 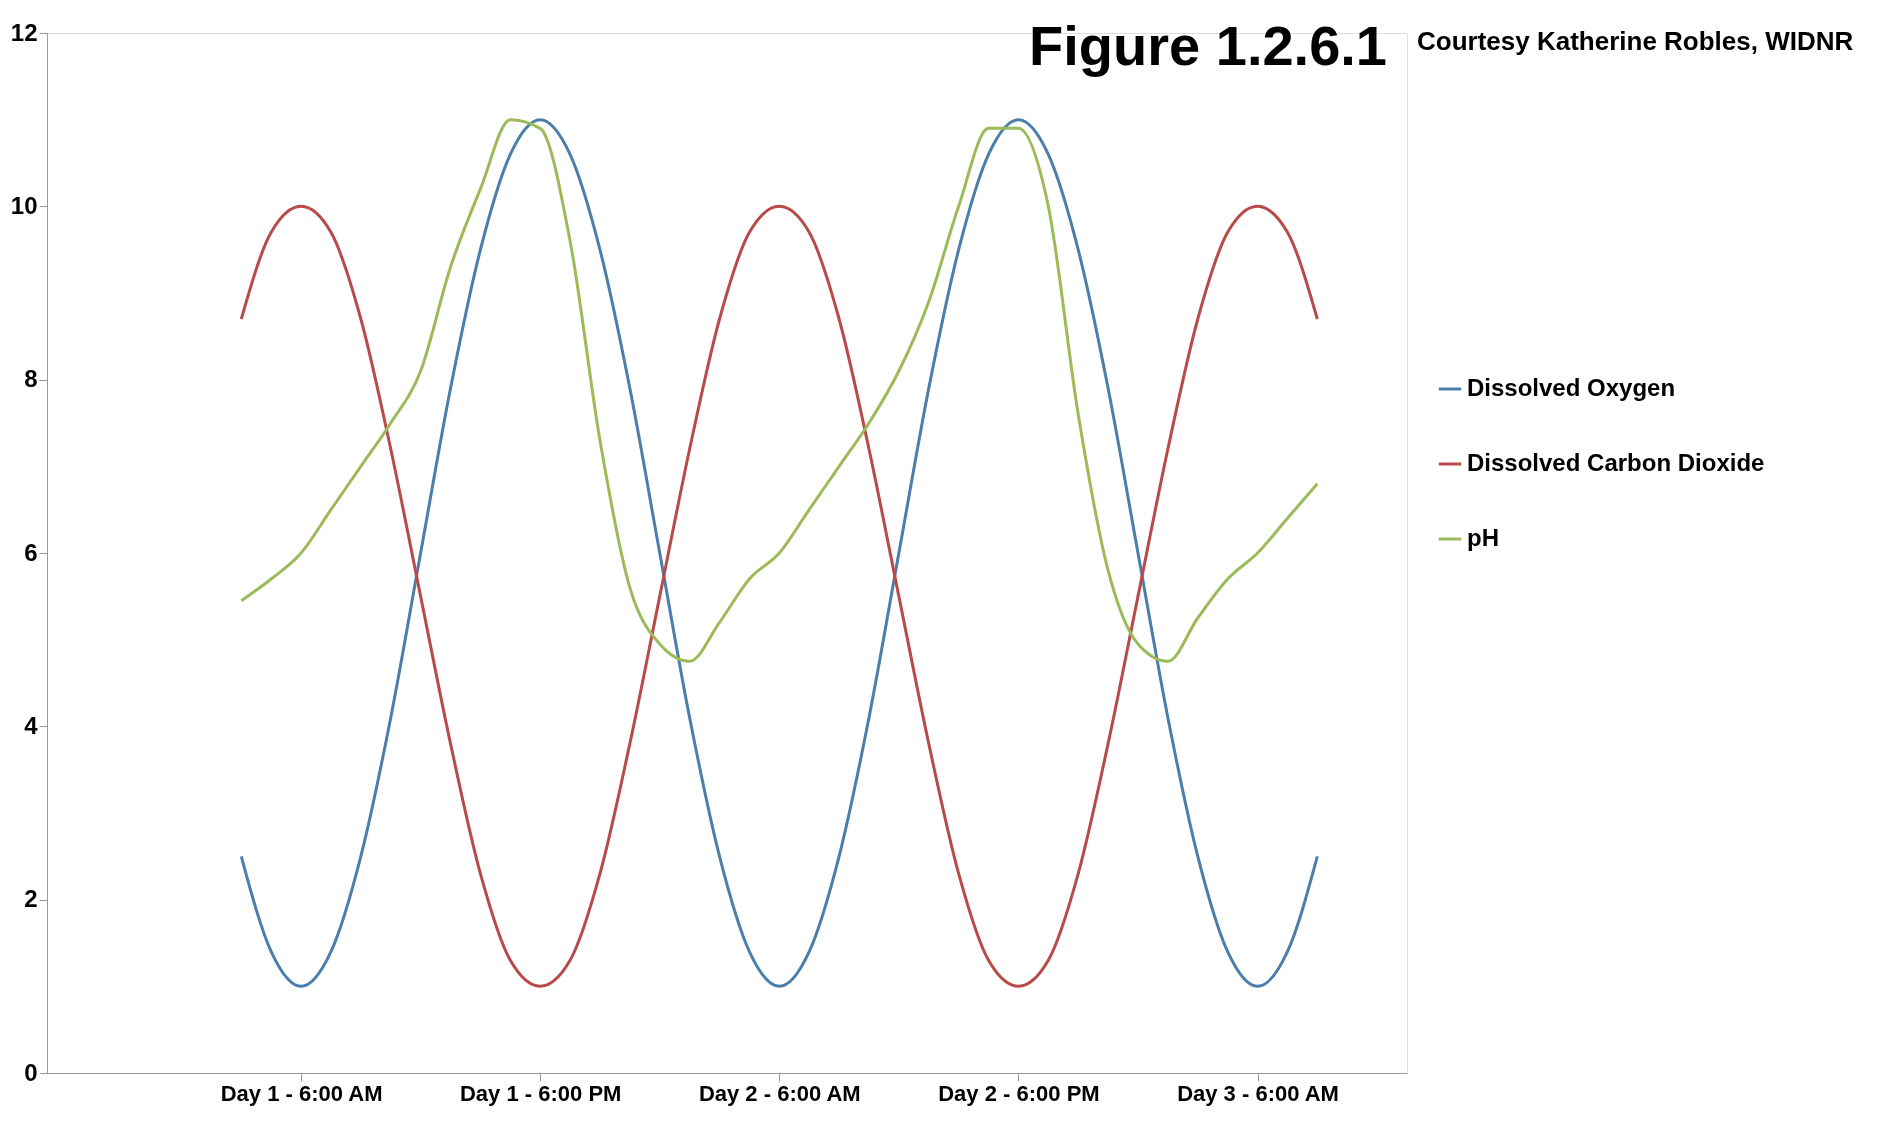 I want to click on y-tick-label: 6, so click(x=31, y=552).